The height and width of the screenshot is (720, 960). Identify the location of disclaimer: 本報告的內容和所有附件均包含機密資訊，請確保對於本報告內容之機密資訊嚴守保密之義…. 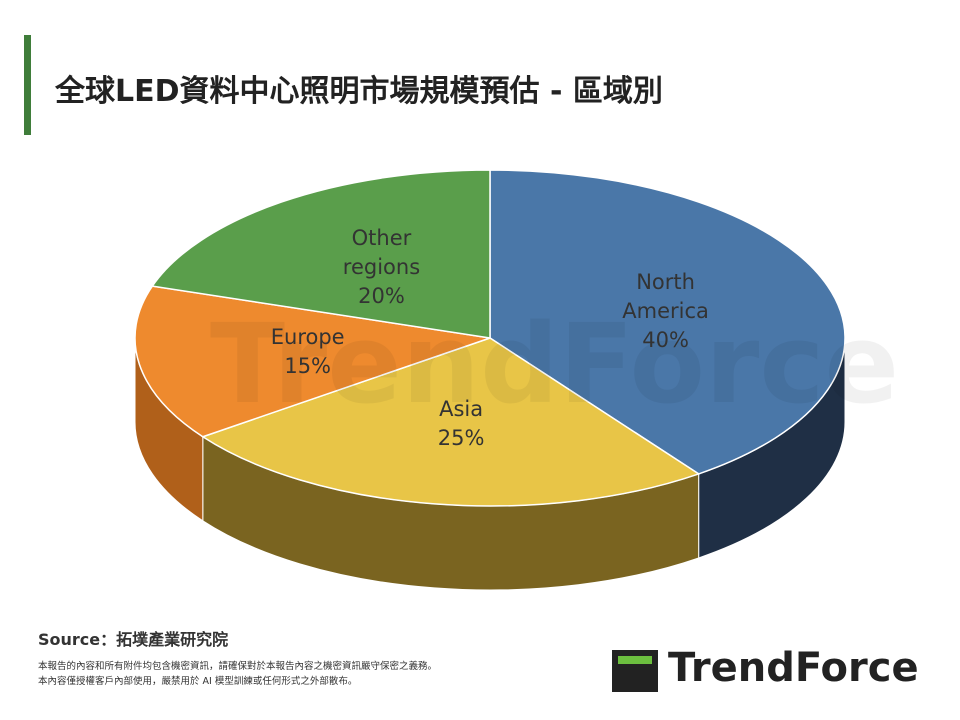
(238, 666).